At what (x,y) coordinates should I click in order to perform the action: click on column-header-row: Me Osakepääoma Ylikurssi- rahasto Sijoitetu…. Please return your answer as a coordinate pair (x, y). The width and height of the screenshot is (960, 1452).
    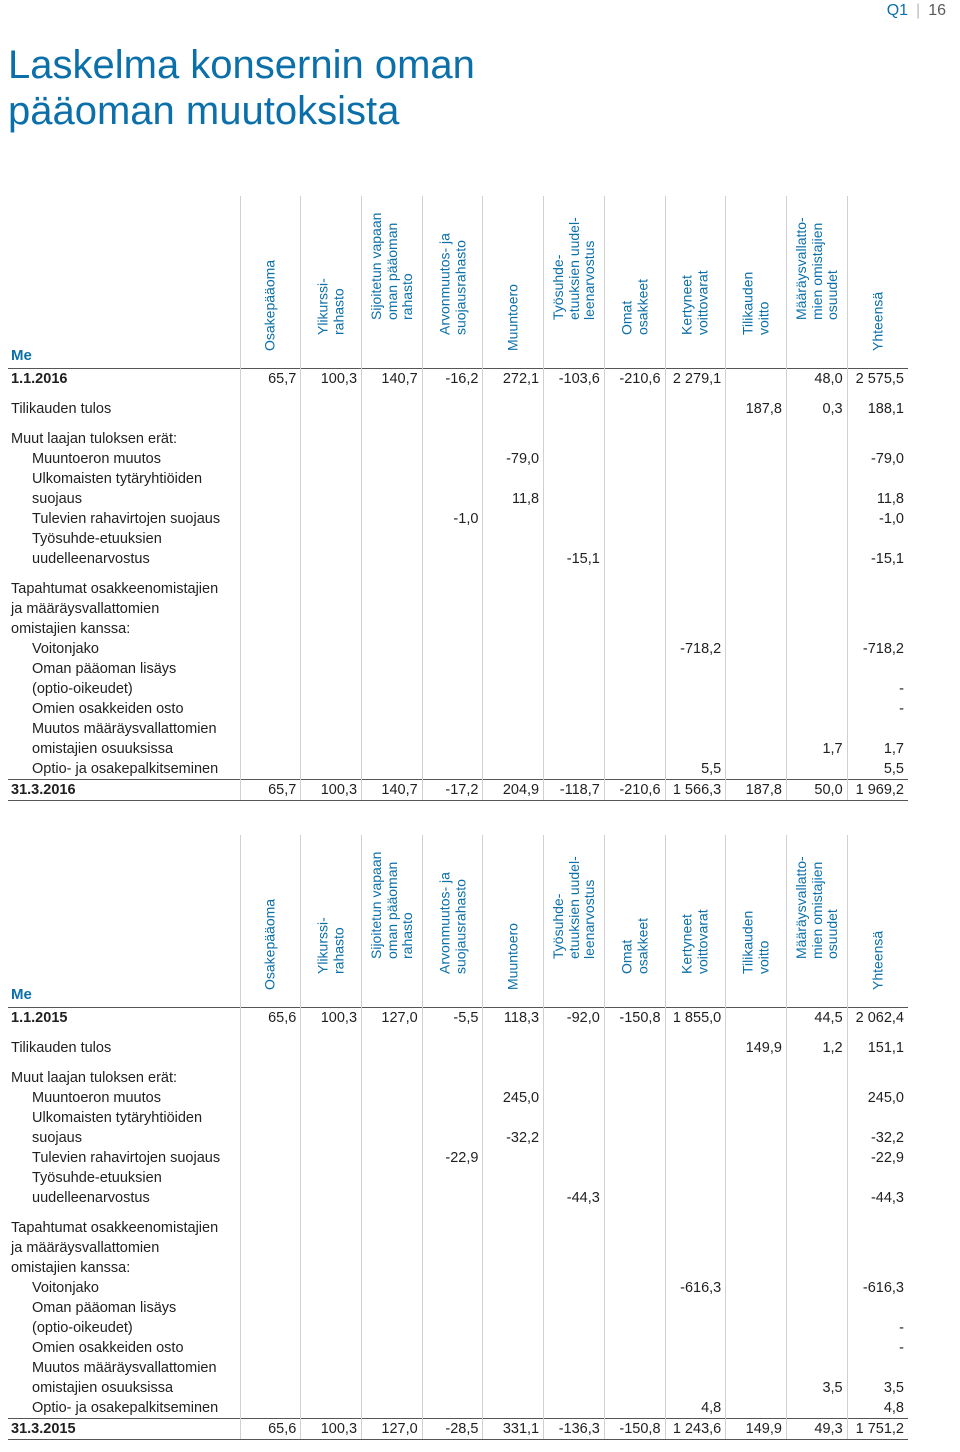
    Looking at the image, I should click on (458, 282).